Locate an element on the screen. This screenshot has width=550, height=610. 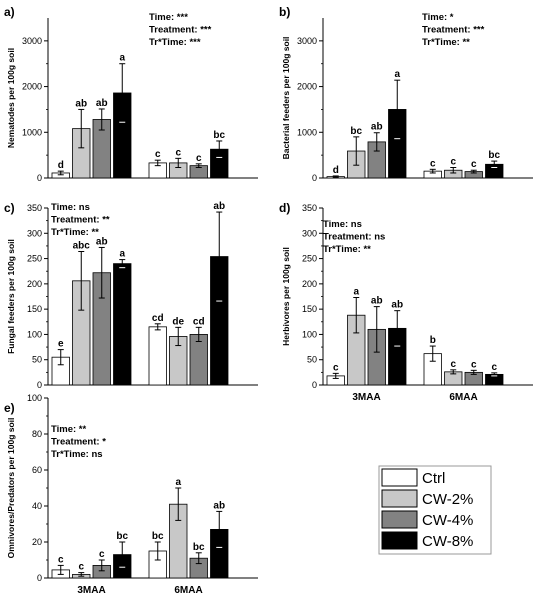
y-tick-label: 3000 is located at coordinates (307, 41).